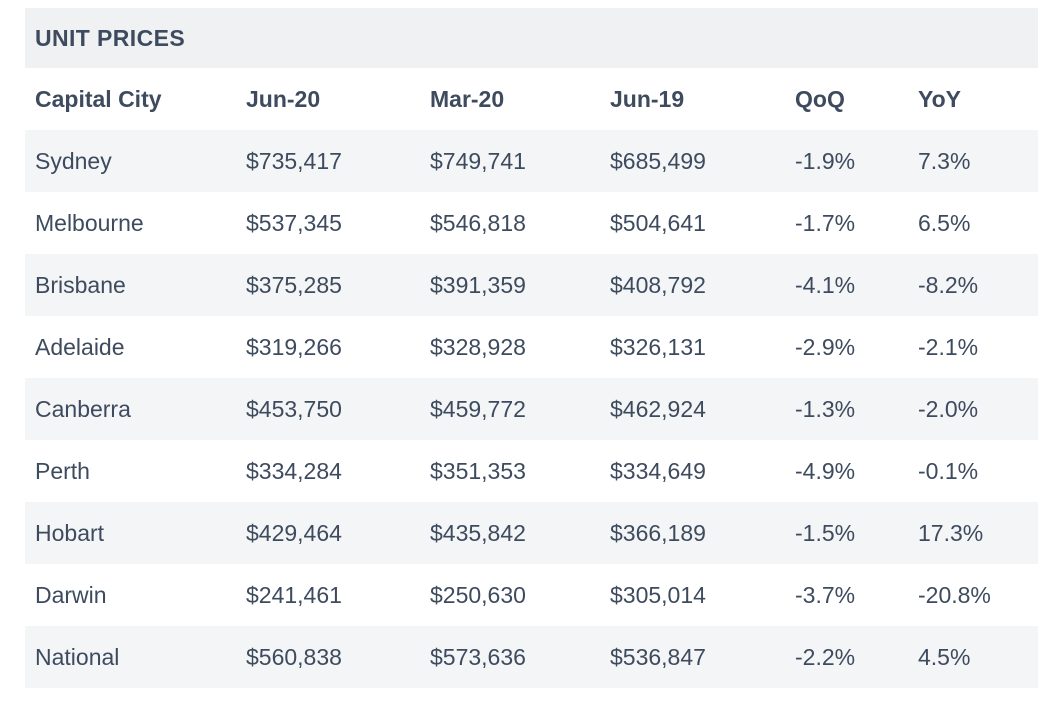  What do you see at coordinates (294, 470) in the screenshot?
I see `cell-jun-20: $334,284` at bounding box center [294, 470].